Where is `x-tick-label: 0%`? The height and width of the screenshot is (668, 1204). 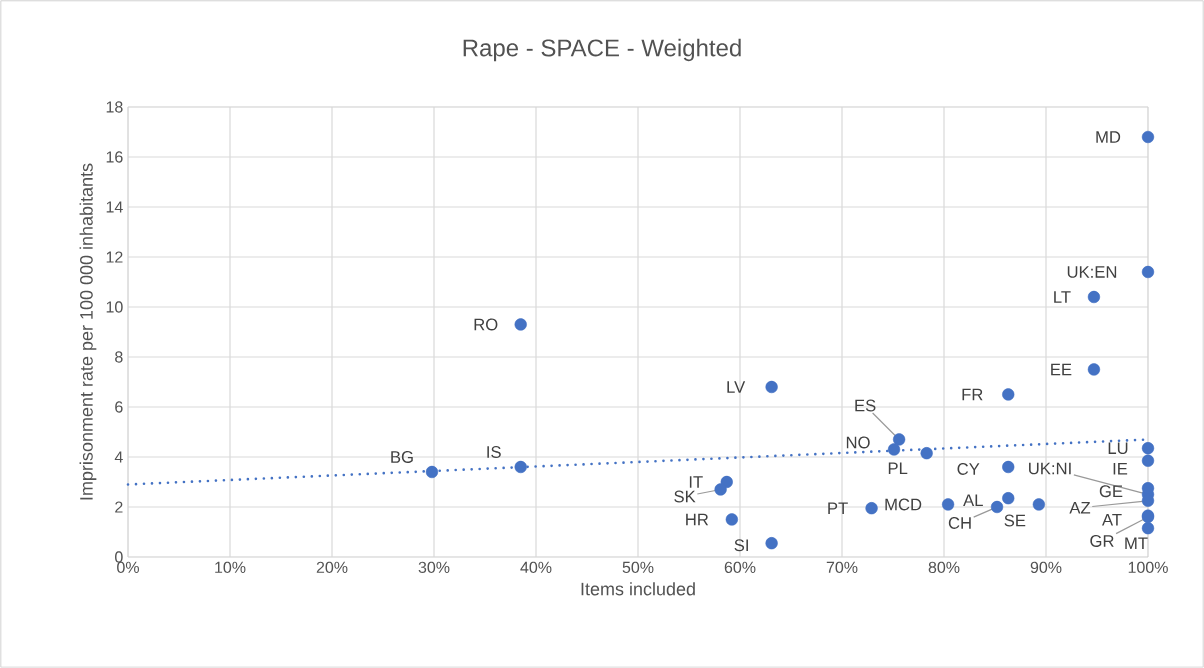
x-tick-label: 0% is located at coordinates (128, 567).